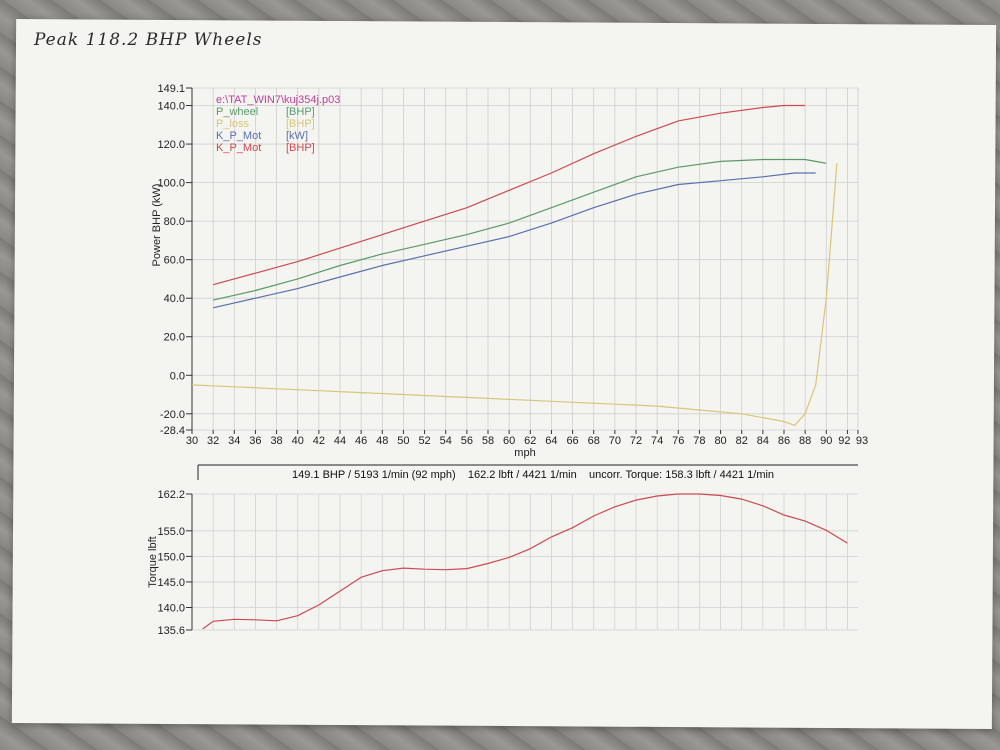 The width and height of the screenshot is (1000, 750). I want to click on x-tick-label: 88, so click(805, 441).